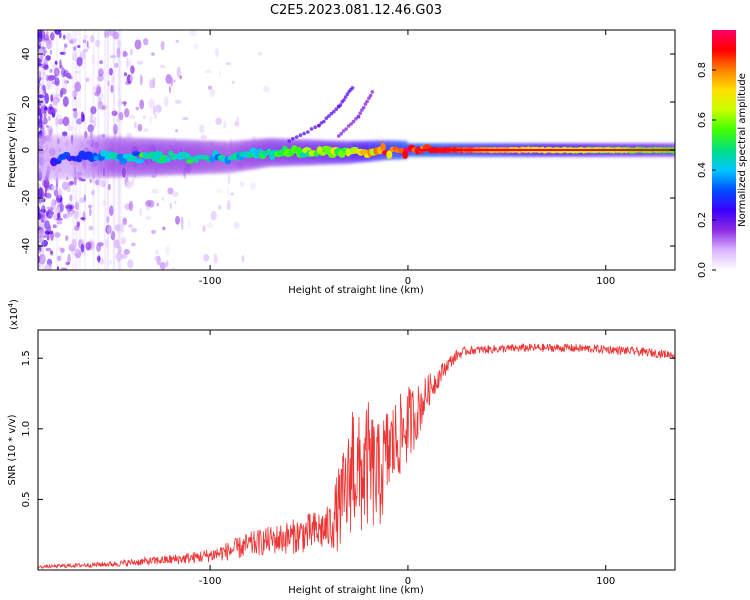 The height and width of the screenshot is (600, 750). What do you see at coordinates (12, 449) in the screenshot?
I see `snr-y-label: SNR (10 * v/v)` at bounding box center [12, 449].